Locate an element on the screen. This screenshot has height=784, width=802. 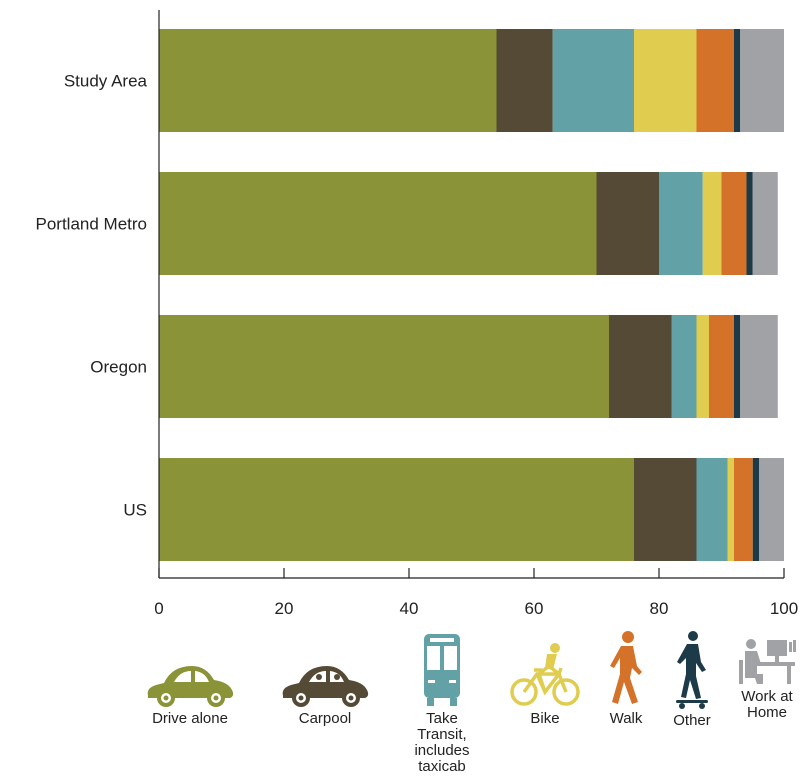
legend-label: Carpool is located at coordinates (325, 718).